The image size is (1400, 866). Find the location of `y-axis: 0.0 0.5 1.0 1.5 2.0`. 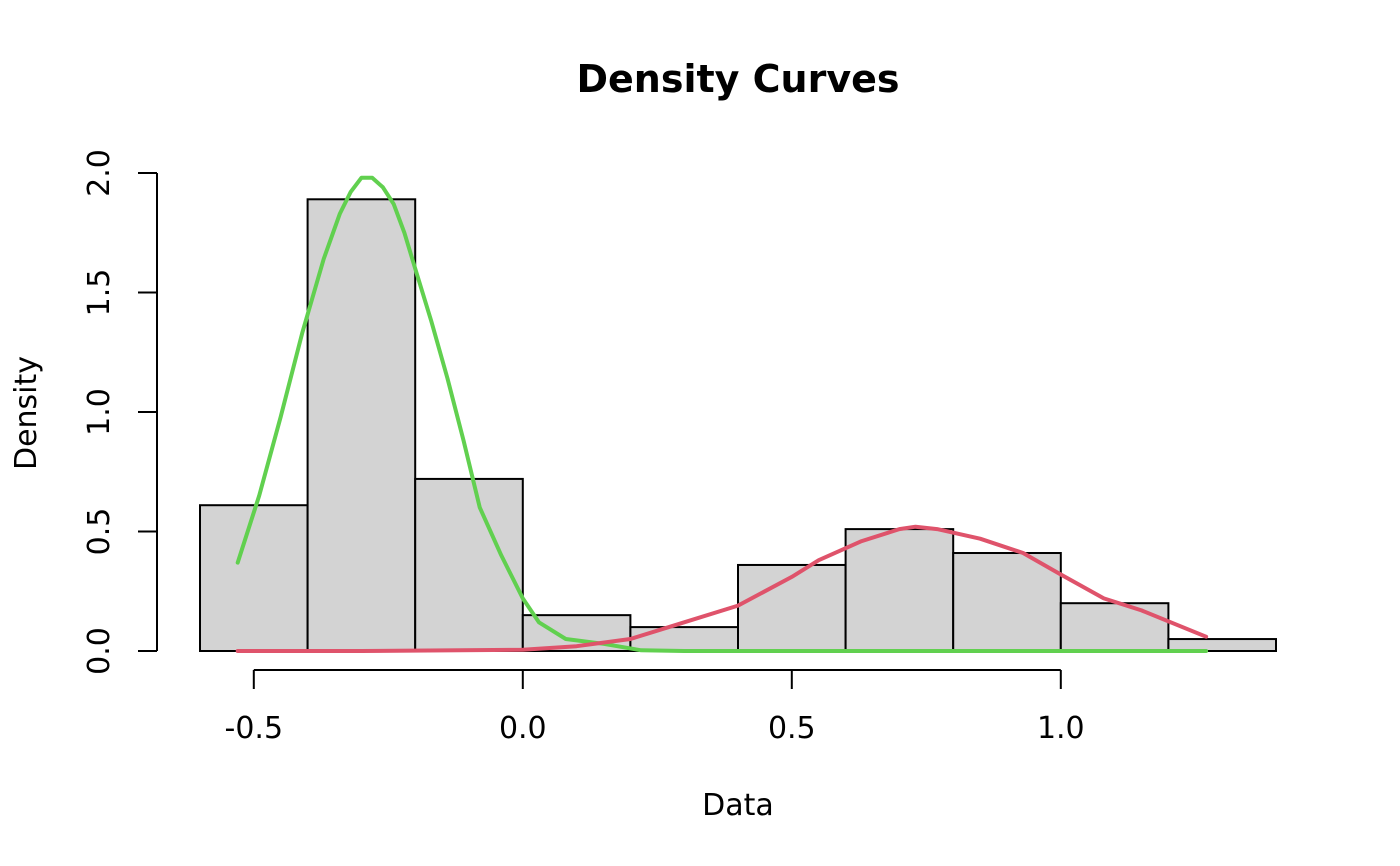

y-axis: 0.0 0.5 1.0 1.5 2.0 is located at coordinates (120, 412).